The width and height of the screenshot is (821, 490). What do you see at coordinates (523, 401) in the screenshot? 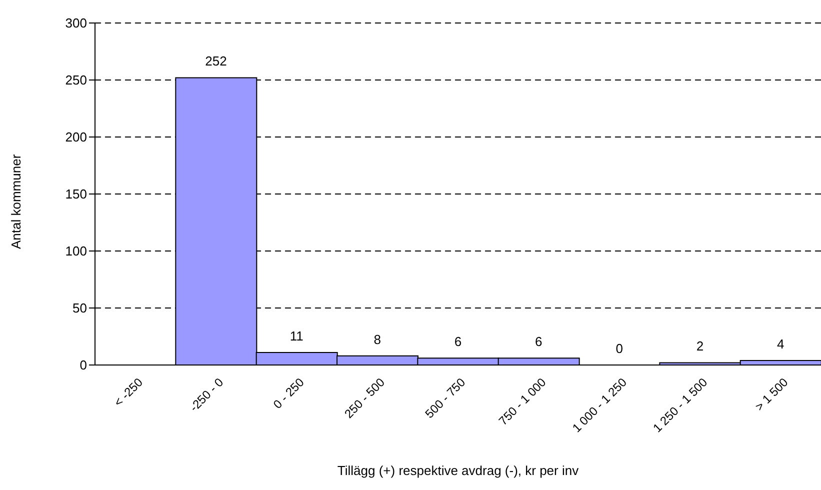
I see `x-tick-label: 750 - 1 000` at bounding box center [523, 401].